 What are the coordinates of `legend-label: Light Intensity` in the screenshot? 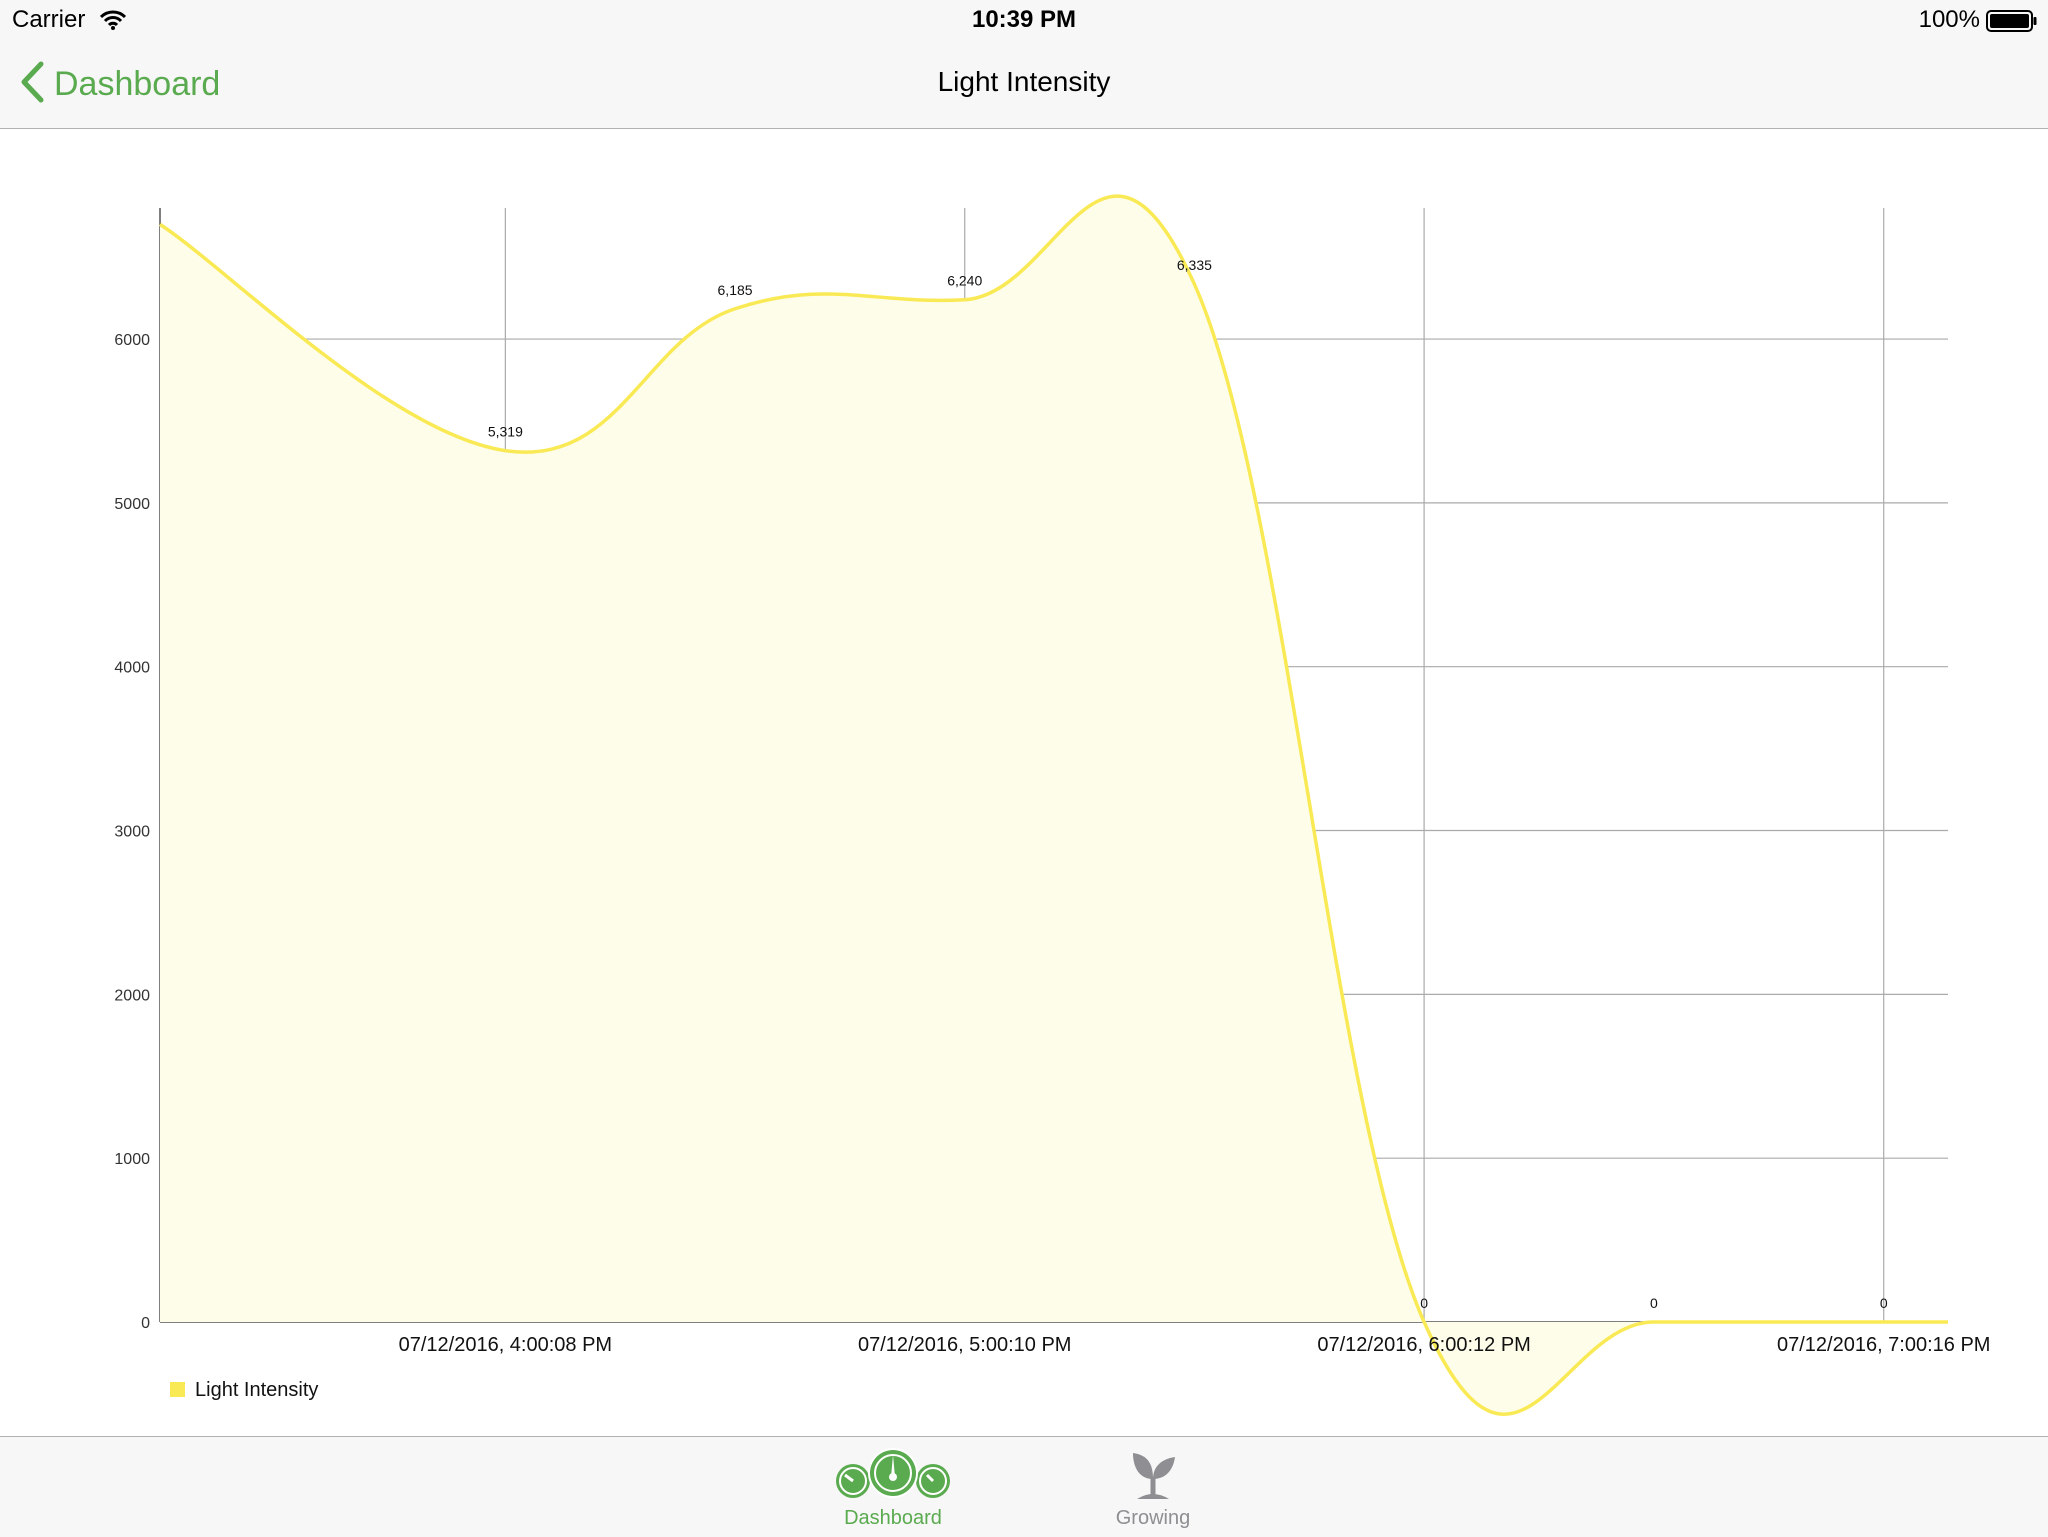 It's located at (256, 1390).